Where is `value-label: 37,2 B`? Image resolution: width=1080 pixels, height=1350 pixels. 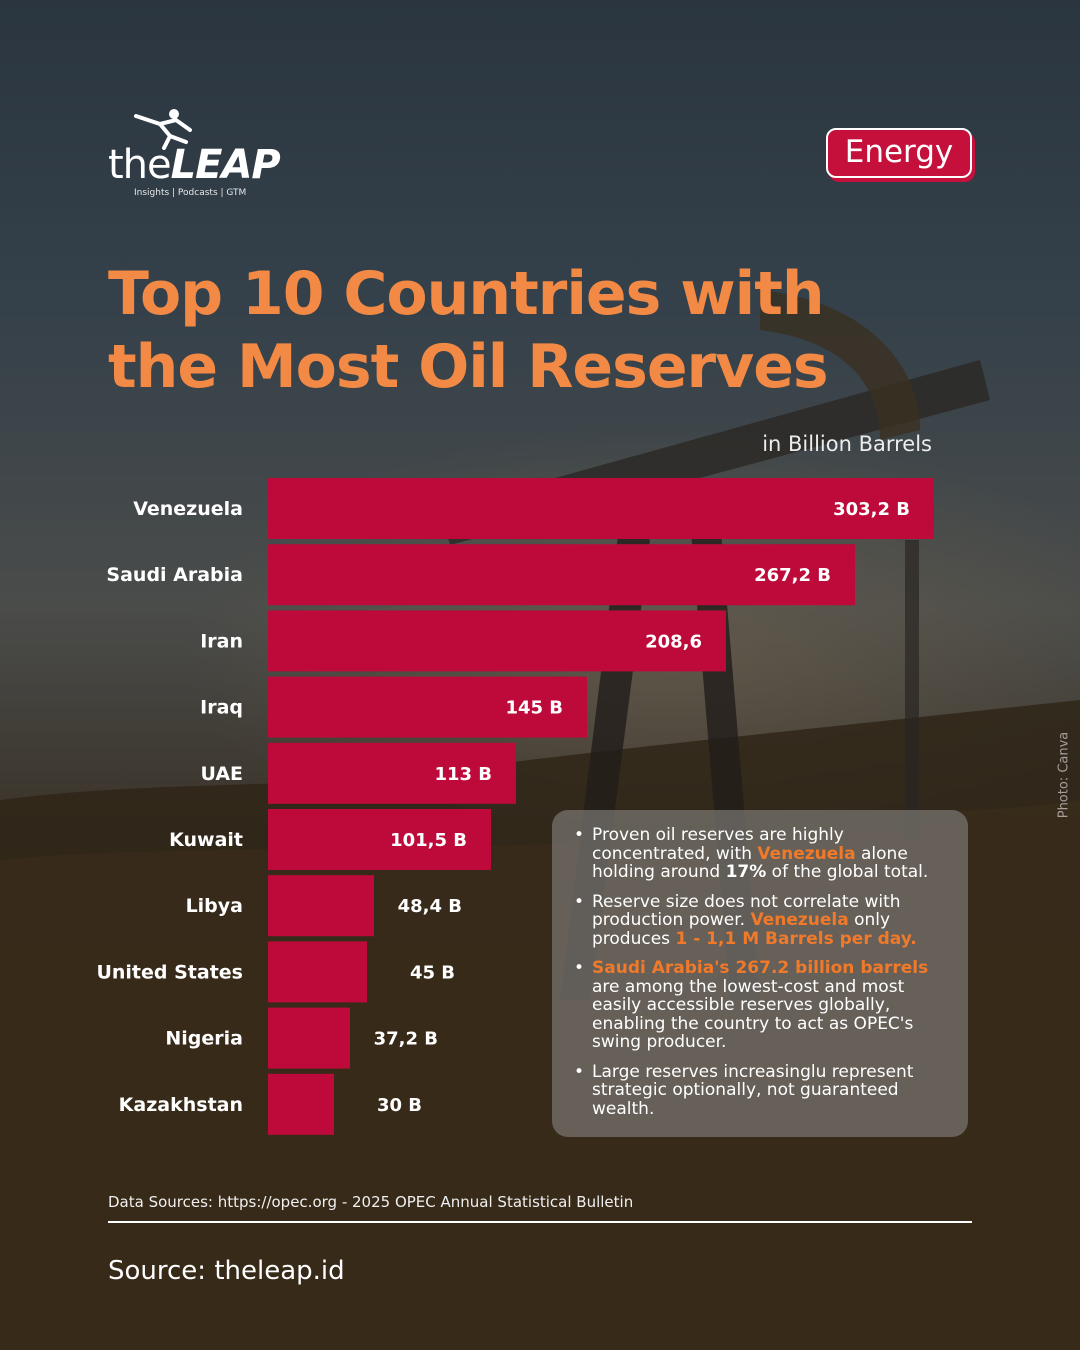 value-label: 37,2 B is located at coordinates (406, 1039).